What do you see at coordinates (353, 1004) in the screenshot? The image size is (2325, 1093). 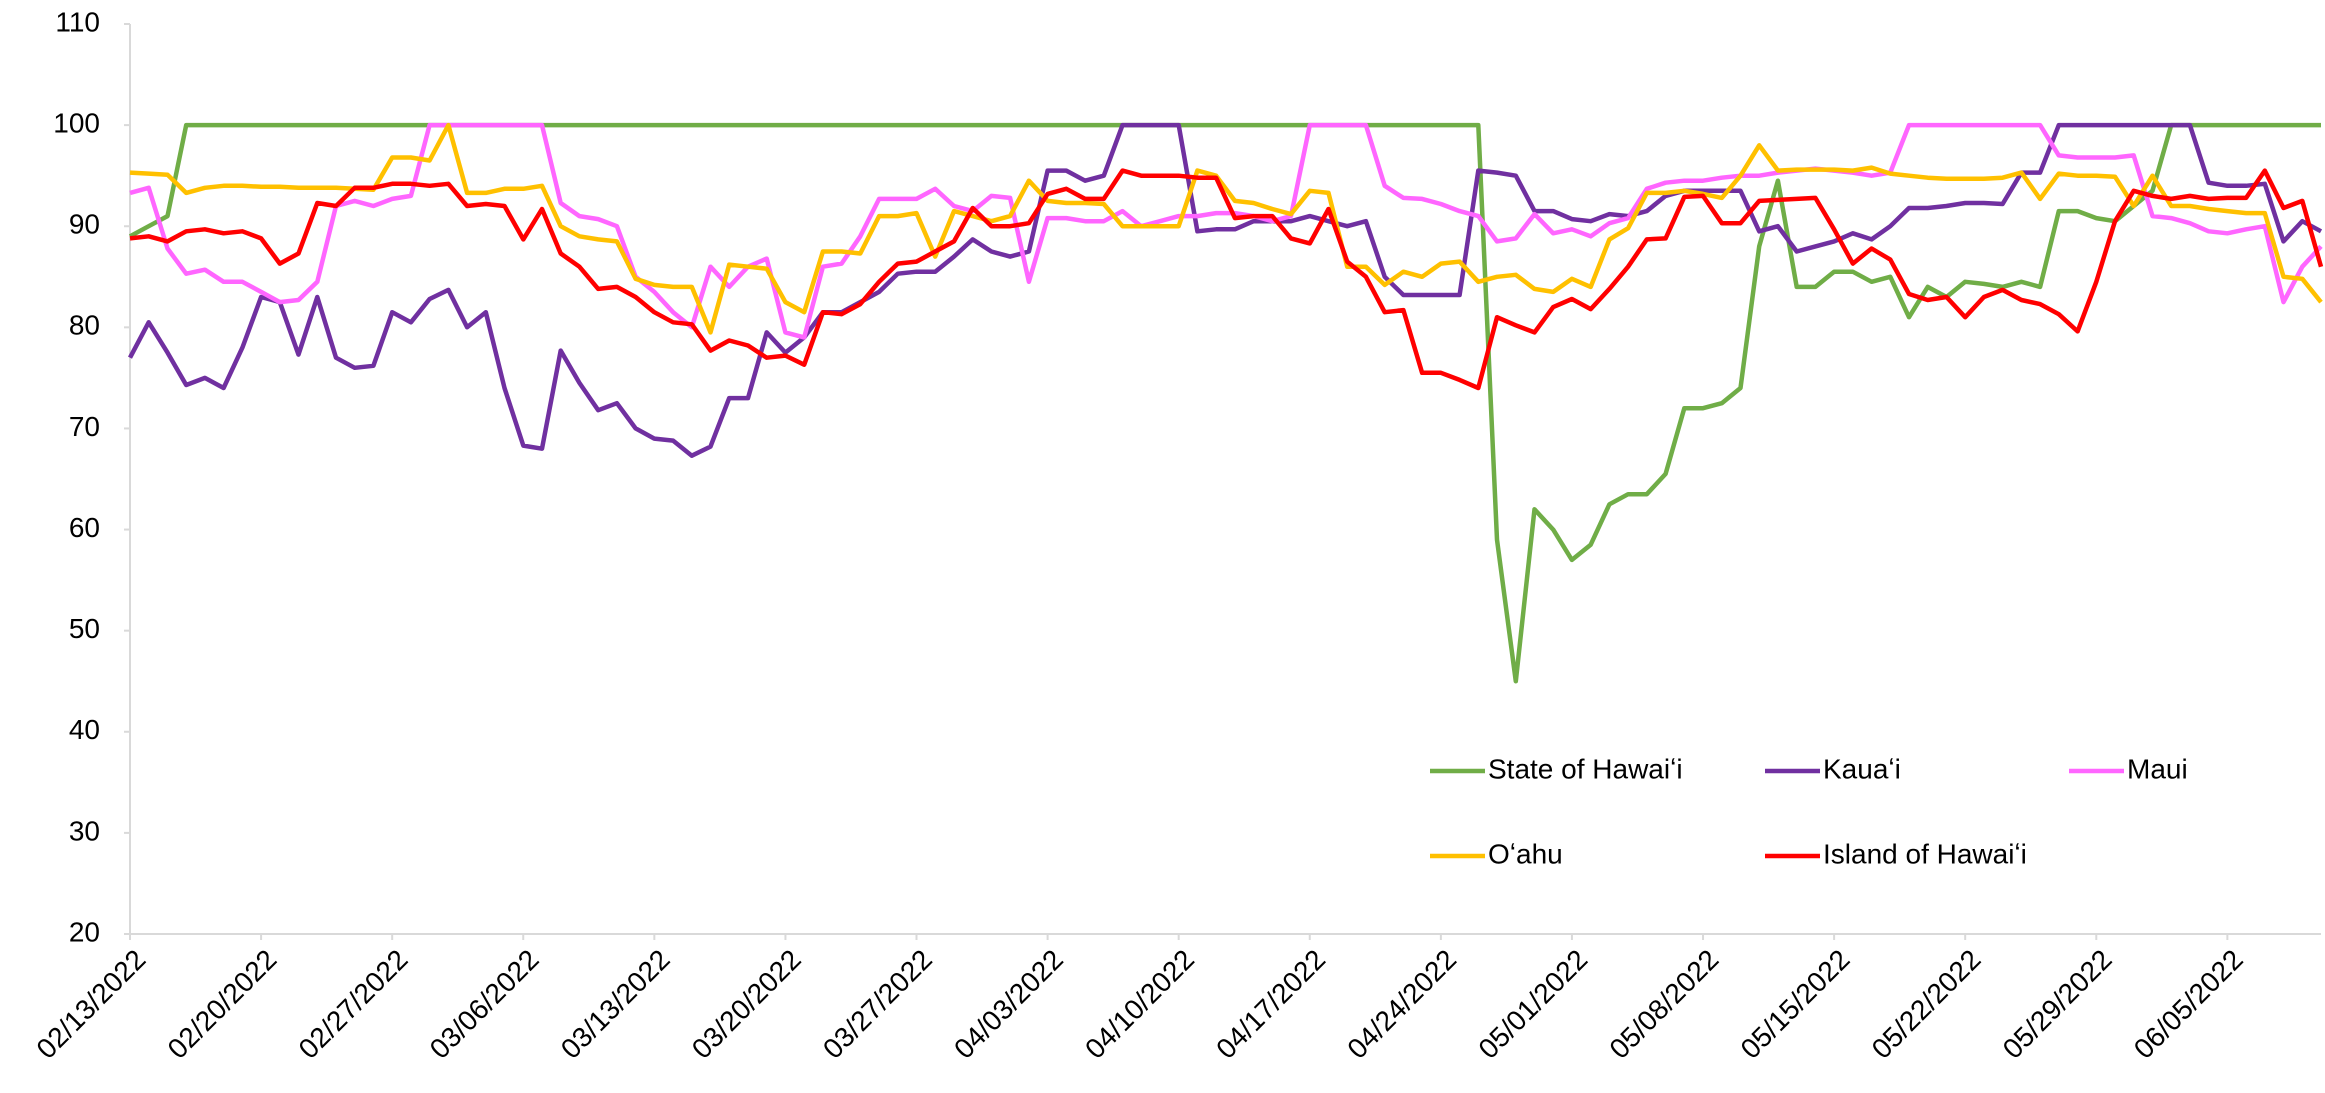 I see `x-tick-label: 02/27/2022` at bounding box center [353, 1004].